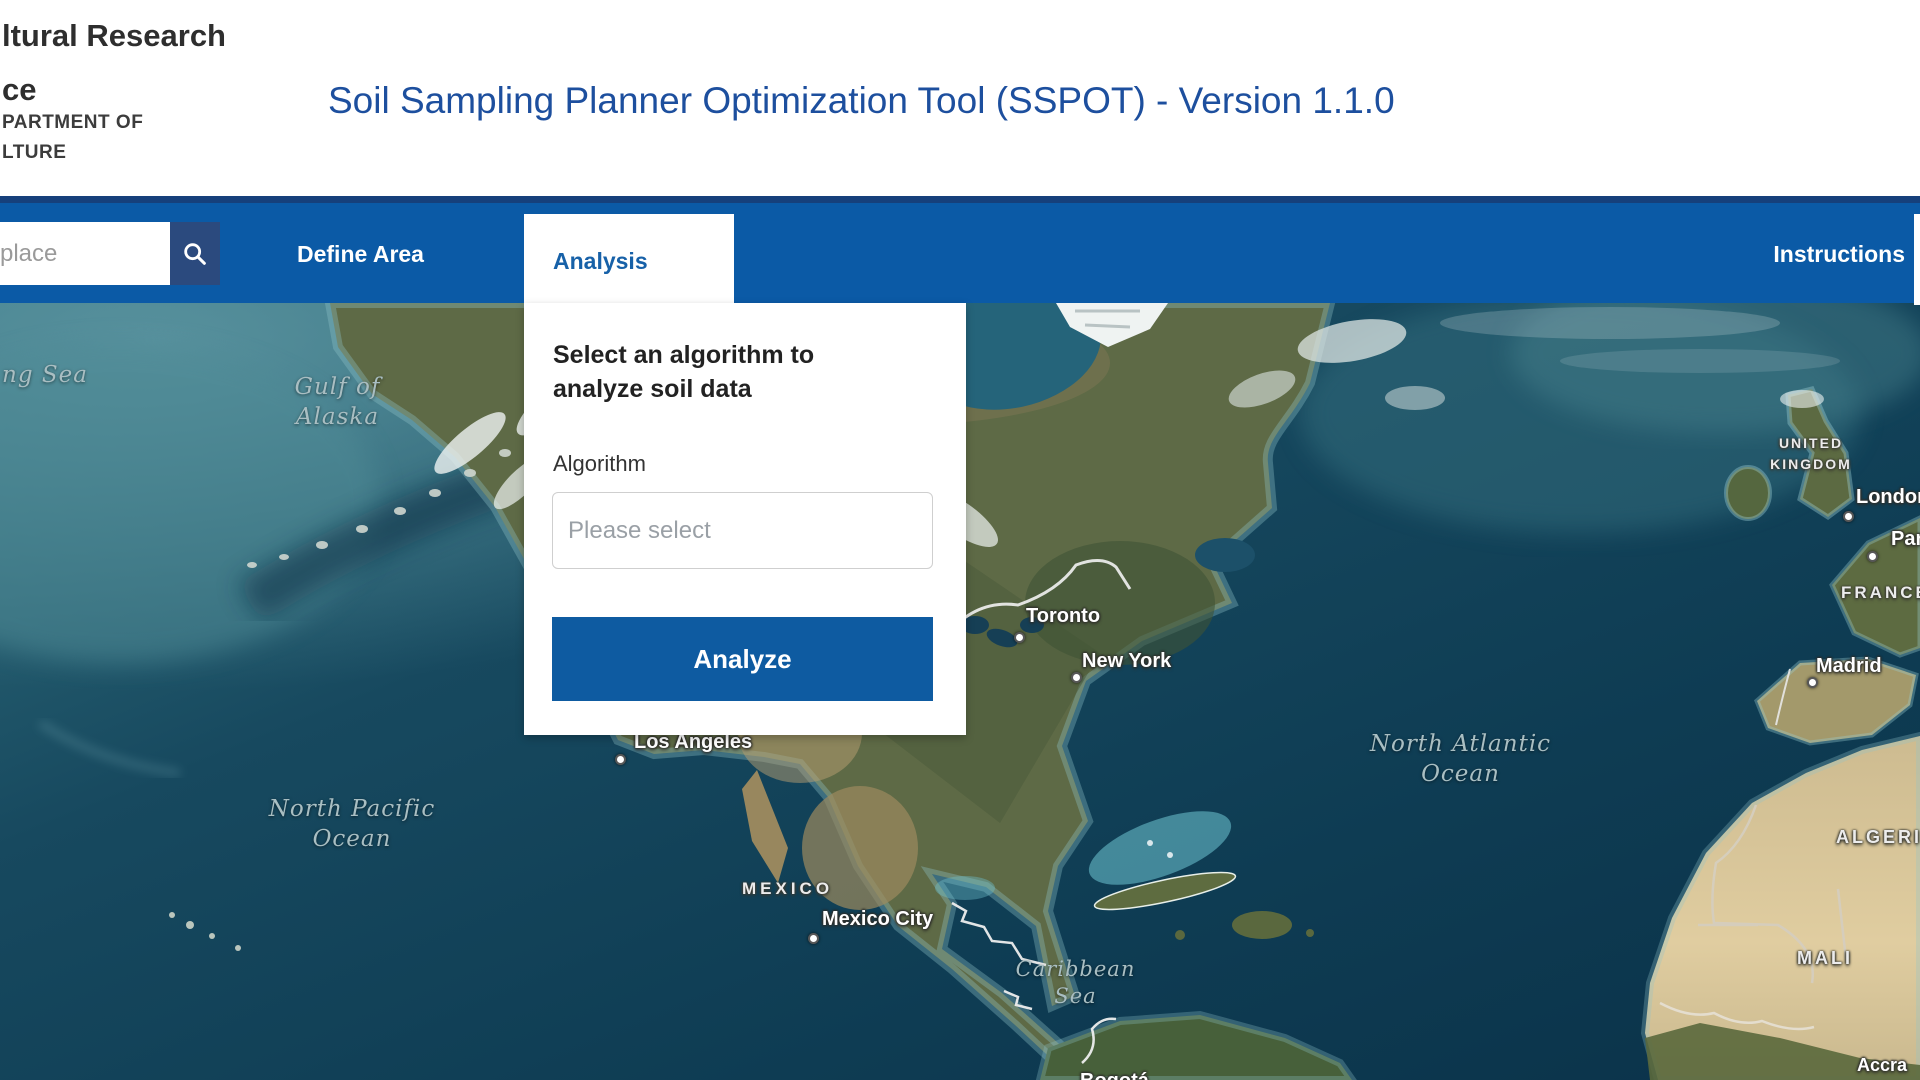 This screenshot has width=1920, height=1080. Describe the element at coordinates (1019, 637) in the screenshot. I see `toronto-dot` at that location.